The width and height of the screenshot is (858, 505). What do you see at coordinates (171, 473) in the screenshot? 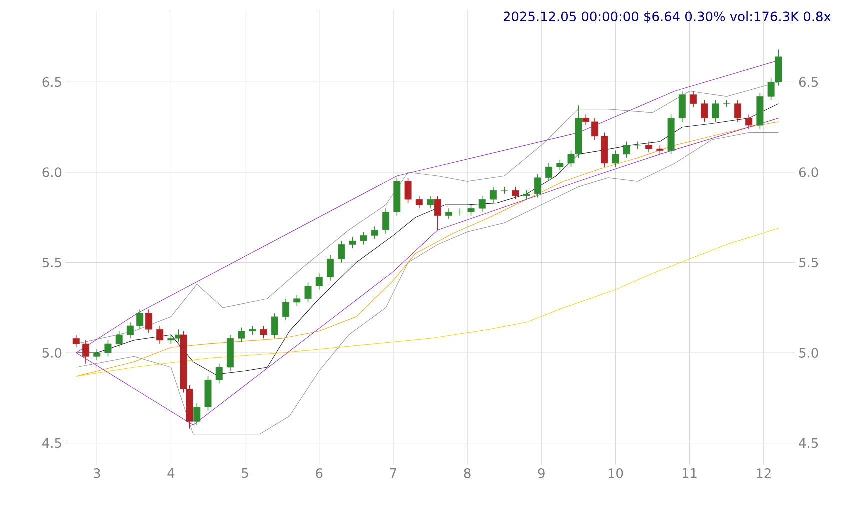
I see `x-tick-label: 4` at bounding box center [171, 473].